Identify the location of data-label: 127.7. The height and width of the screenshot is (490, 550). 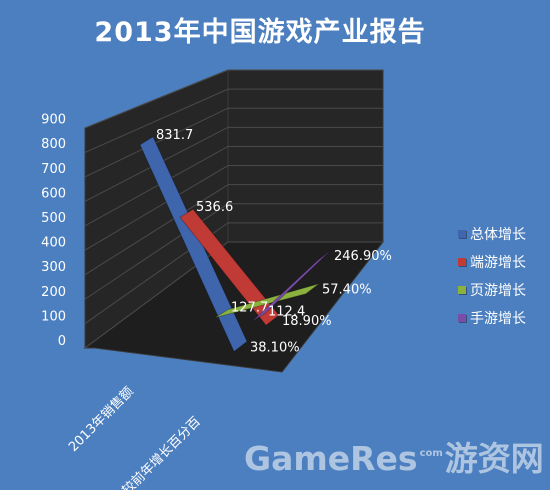
(249, 308).